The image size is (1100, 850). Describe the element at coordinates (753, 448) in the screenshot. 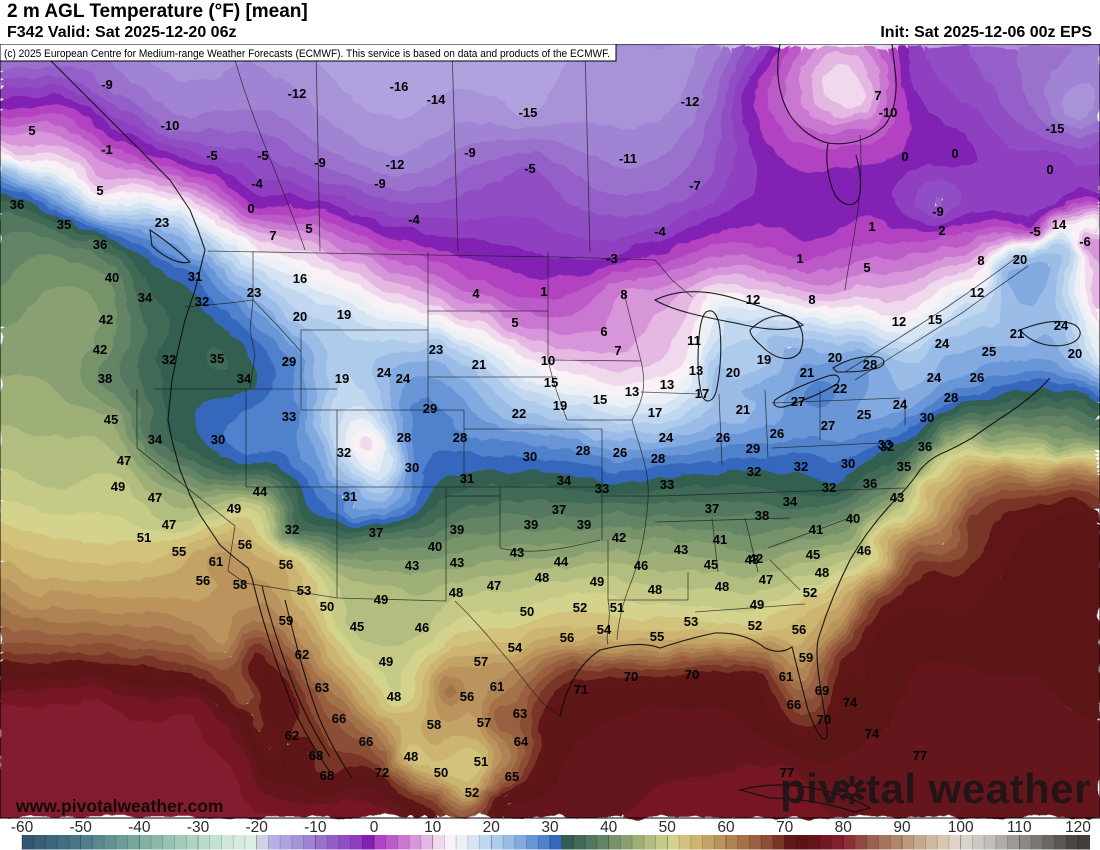

I see `svg-text: 29` at that location.